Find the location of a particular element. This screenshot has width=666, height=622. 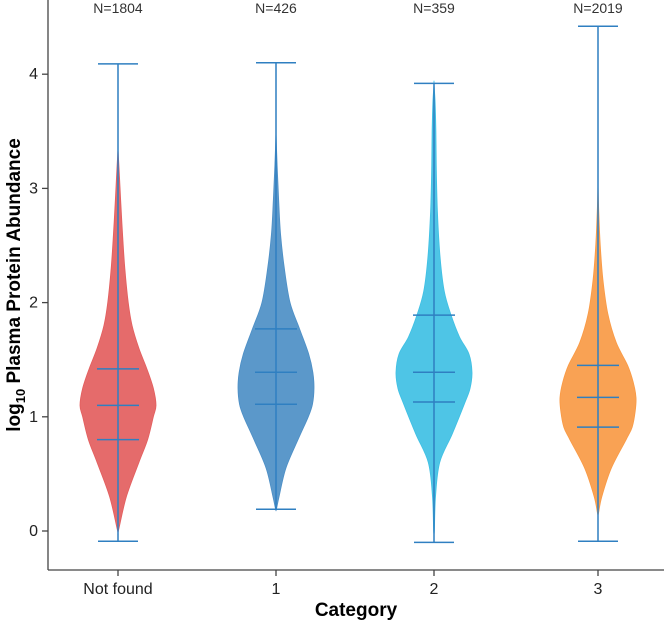

y-tick-label: 4 is located at coordinates (33, 74).